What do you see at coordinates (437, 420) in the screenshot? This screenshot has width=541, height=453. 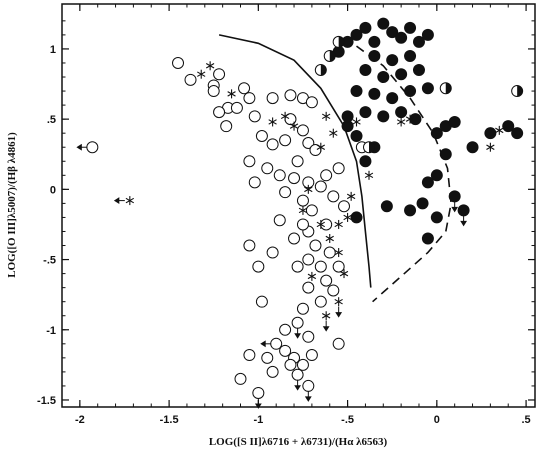 I see `x-tick-label: 0` at bounding box center [437, 420].